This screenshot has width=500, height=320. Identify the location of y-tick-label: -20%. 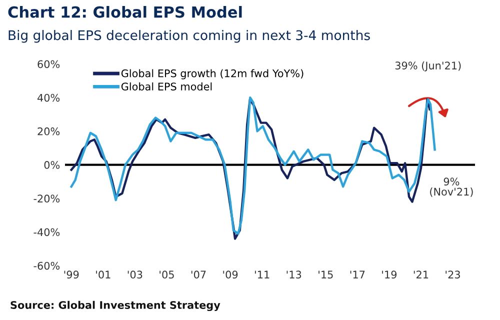
(47, 198).